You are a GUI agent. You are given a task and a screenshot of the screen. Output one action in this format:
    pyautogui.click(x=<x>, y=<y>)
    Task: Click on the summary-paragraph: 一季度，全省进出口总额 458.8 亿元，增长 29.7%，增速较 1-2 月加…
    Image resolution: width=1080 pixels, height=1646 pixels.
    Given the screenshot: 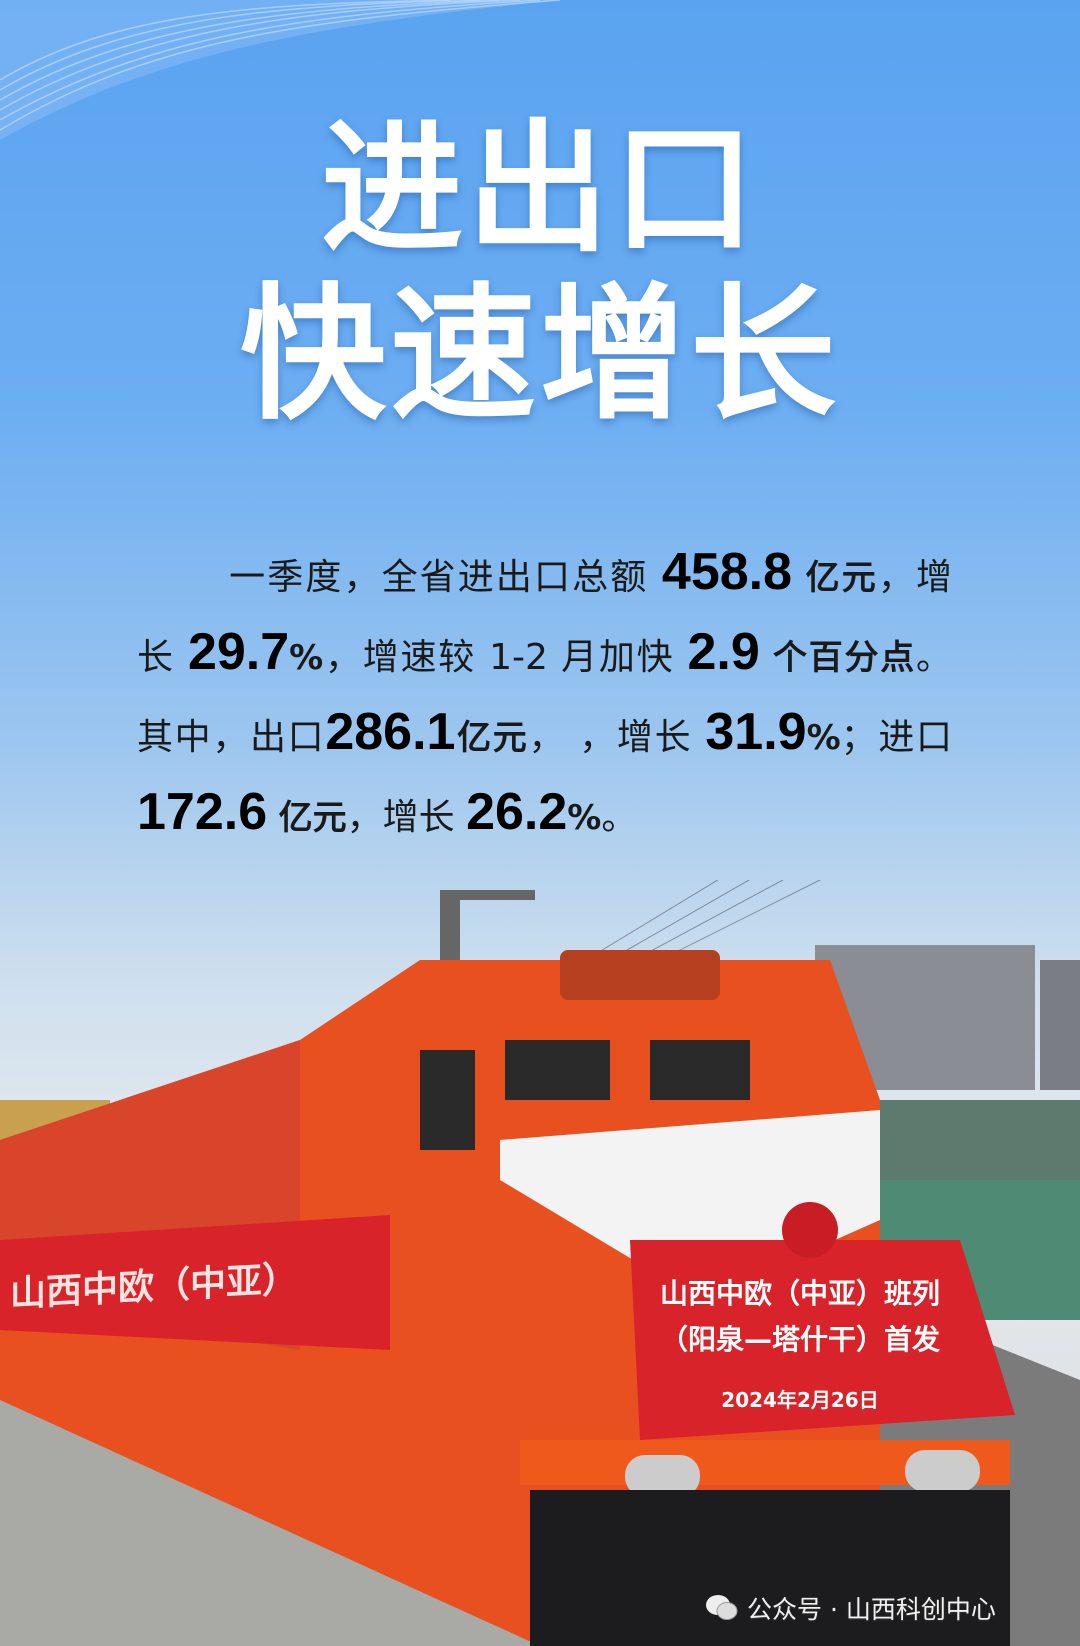 What is the action you would take?
    pyautogui.click(x=544, y=692)
    